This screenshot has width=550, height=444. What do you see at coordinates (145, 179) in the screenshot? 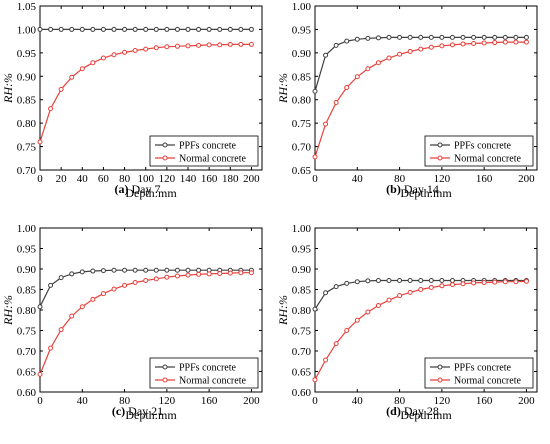
I see `x-tick-label: 100` at bounding box center [145, 179].